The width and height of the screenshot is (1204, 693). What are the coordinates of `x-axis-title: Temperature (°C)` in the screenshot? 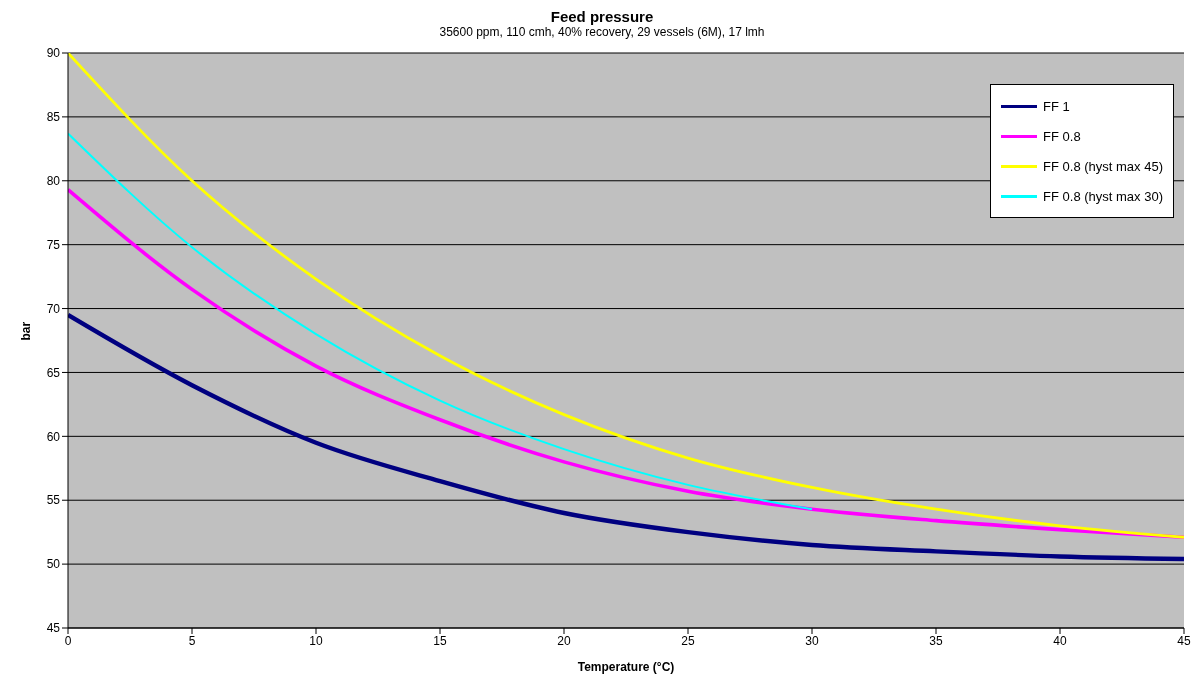 It's located at (626, 667).